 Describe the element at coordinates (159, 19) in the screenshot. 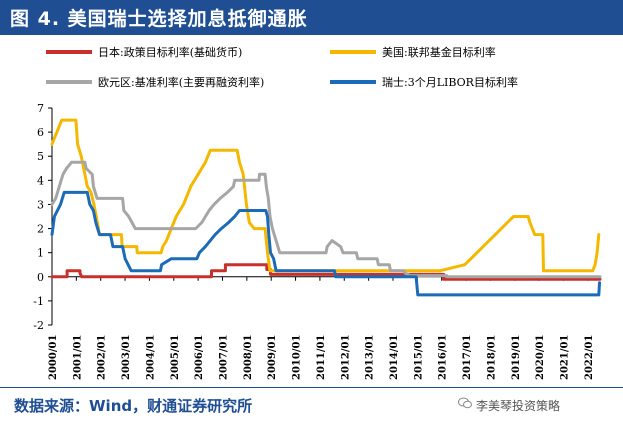

I see `figure-title: 图 4. 美国瑞士选择加息抵御通胀` at that location.